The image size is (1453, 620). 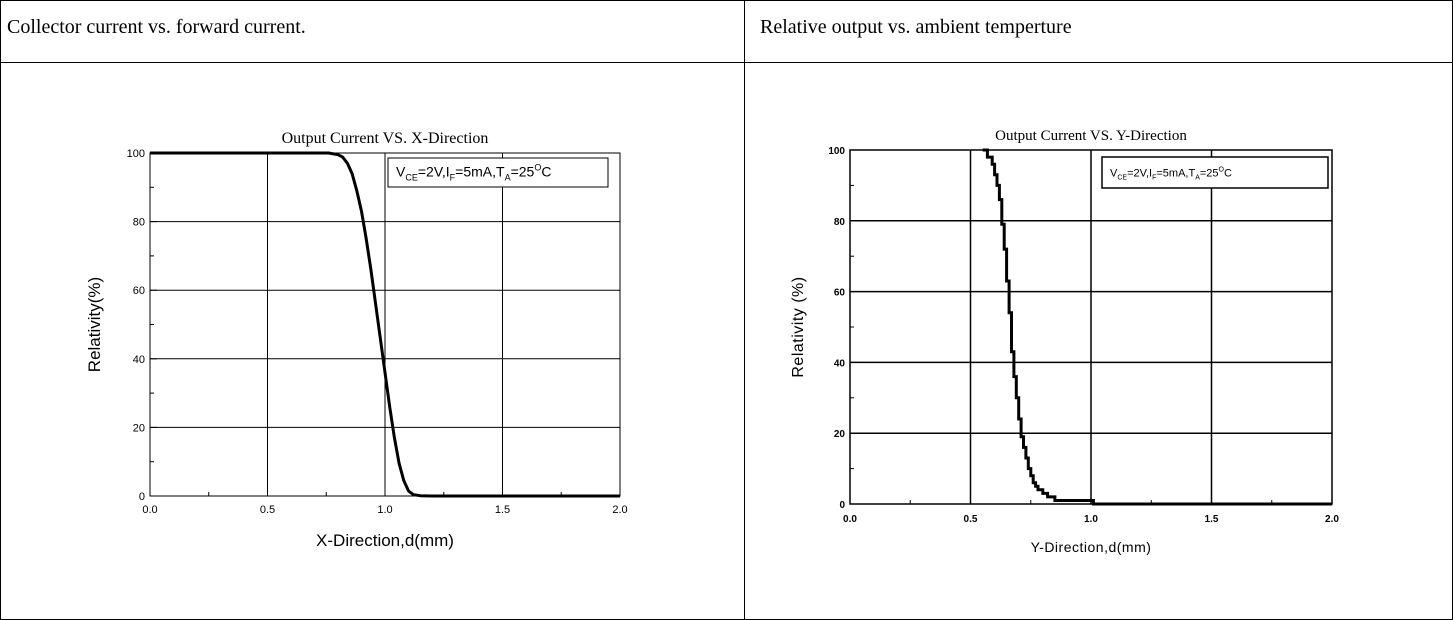 What do you see at coordinates (0, 310) in the screenshot?
I see `table-border-left` at bounding box center [0, 310].